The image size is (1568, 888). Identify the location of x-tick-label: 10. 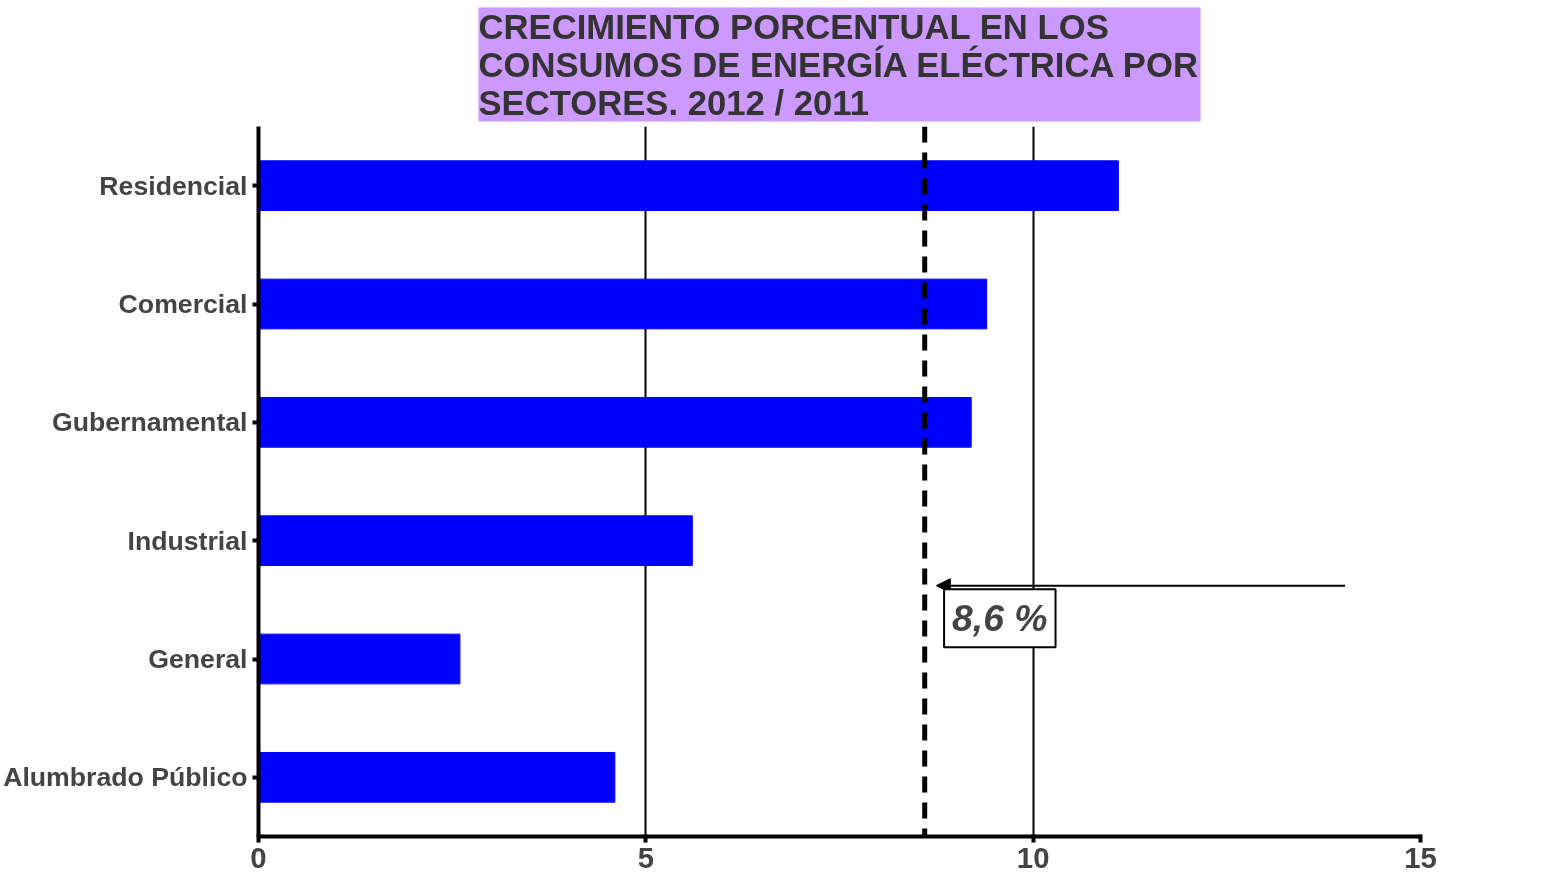
(1033, 857).